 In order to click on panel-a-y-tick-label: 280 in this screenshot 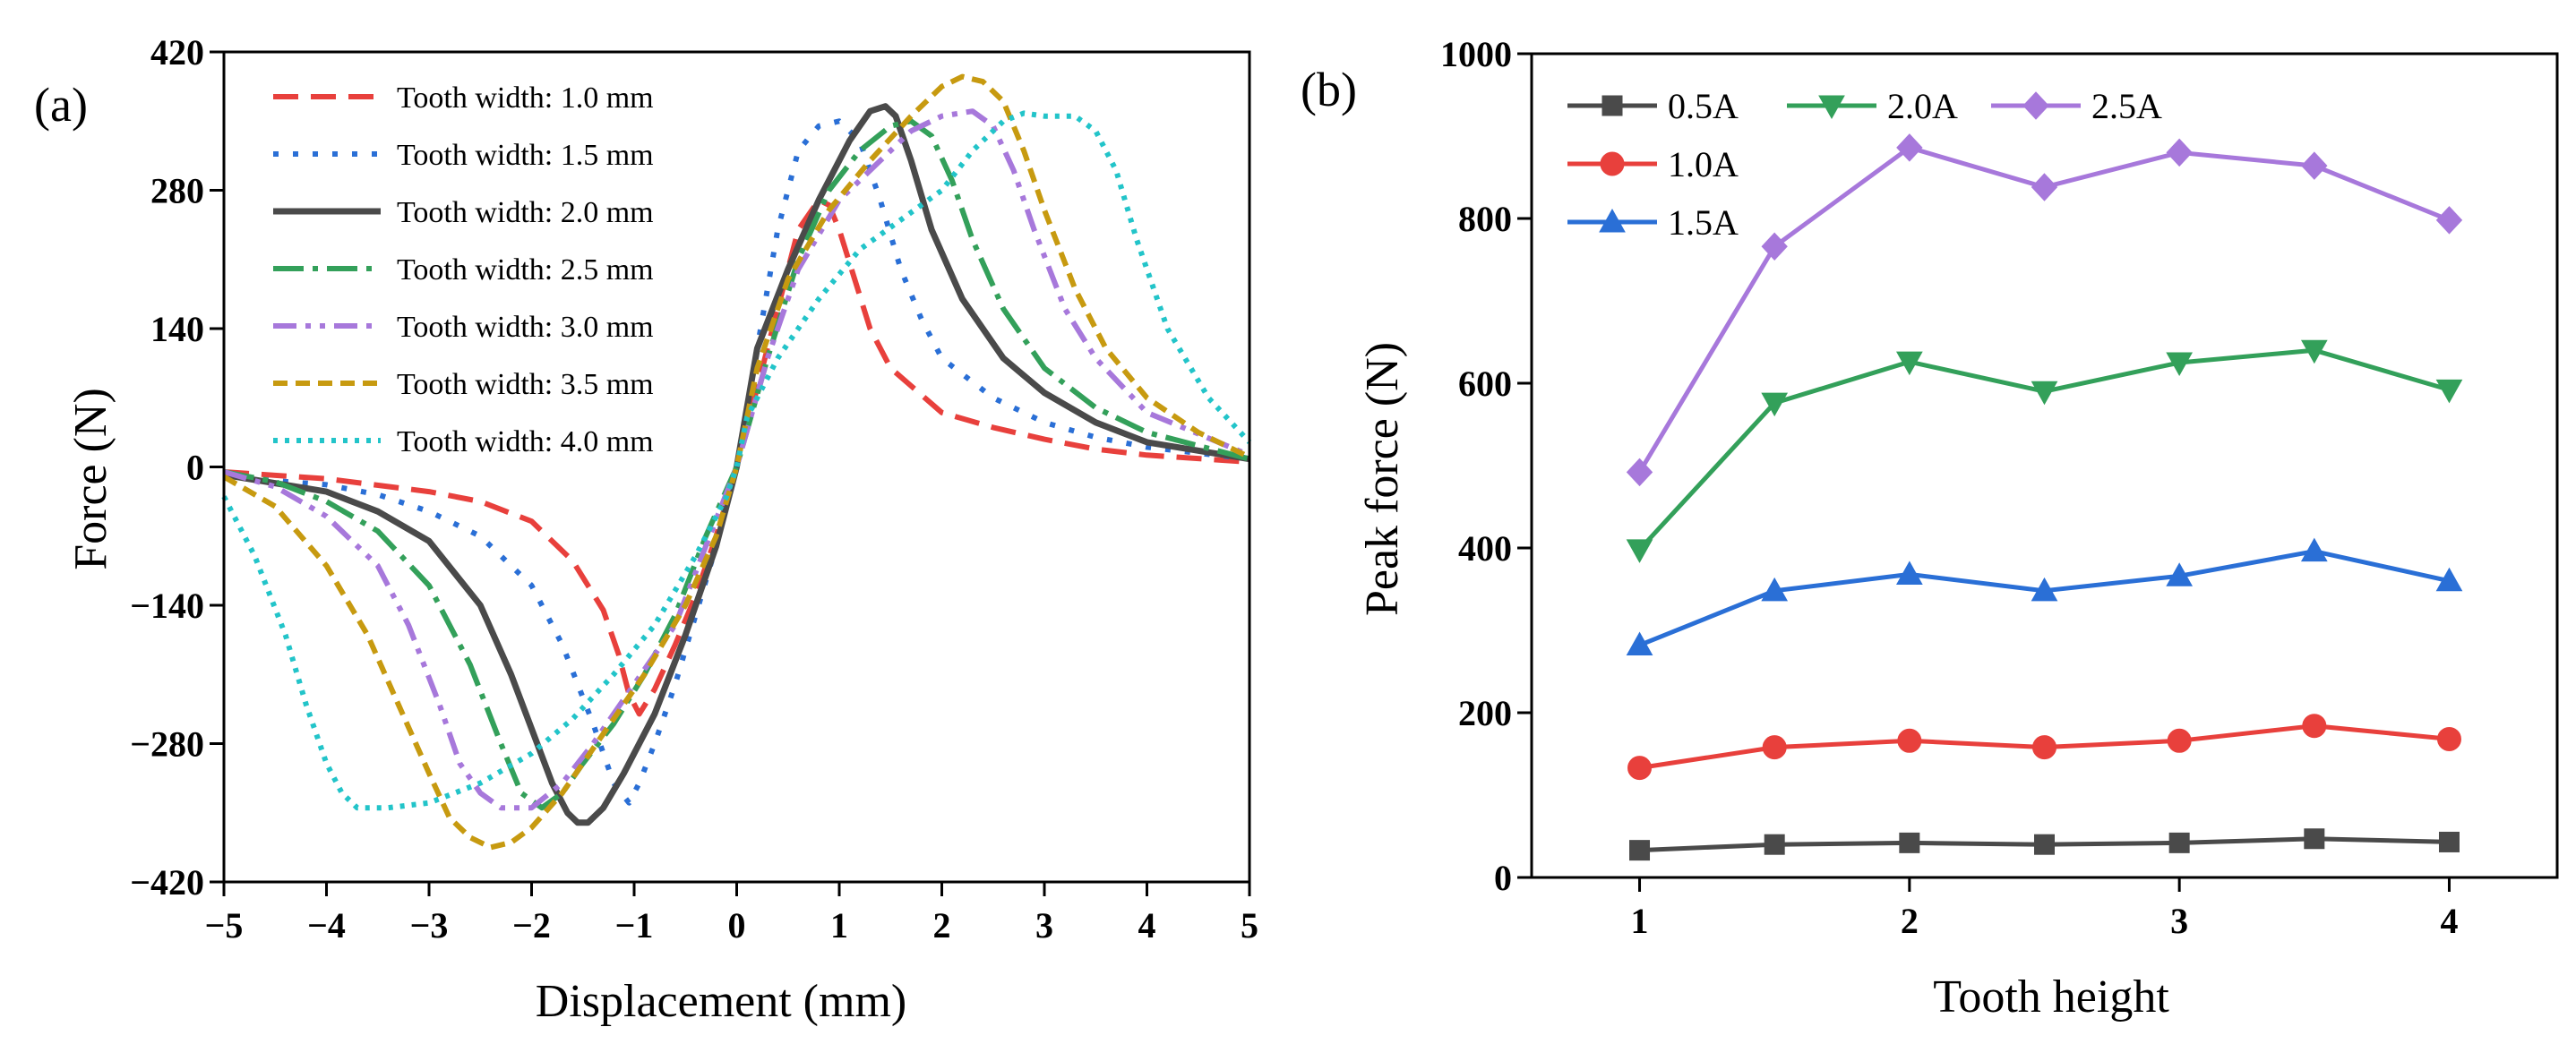, I will do `click(177, 191)`.